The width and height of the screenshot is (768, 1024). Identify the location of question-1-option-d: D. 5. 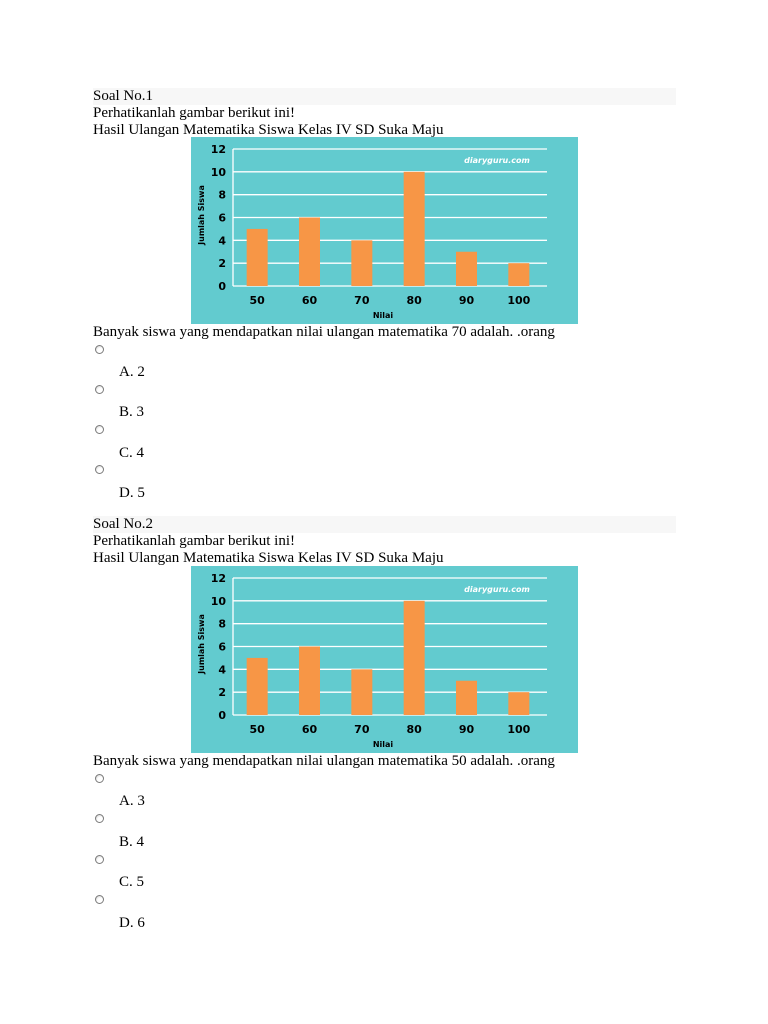
(132, 493).